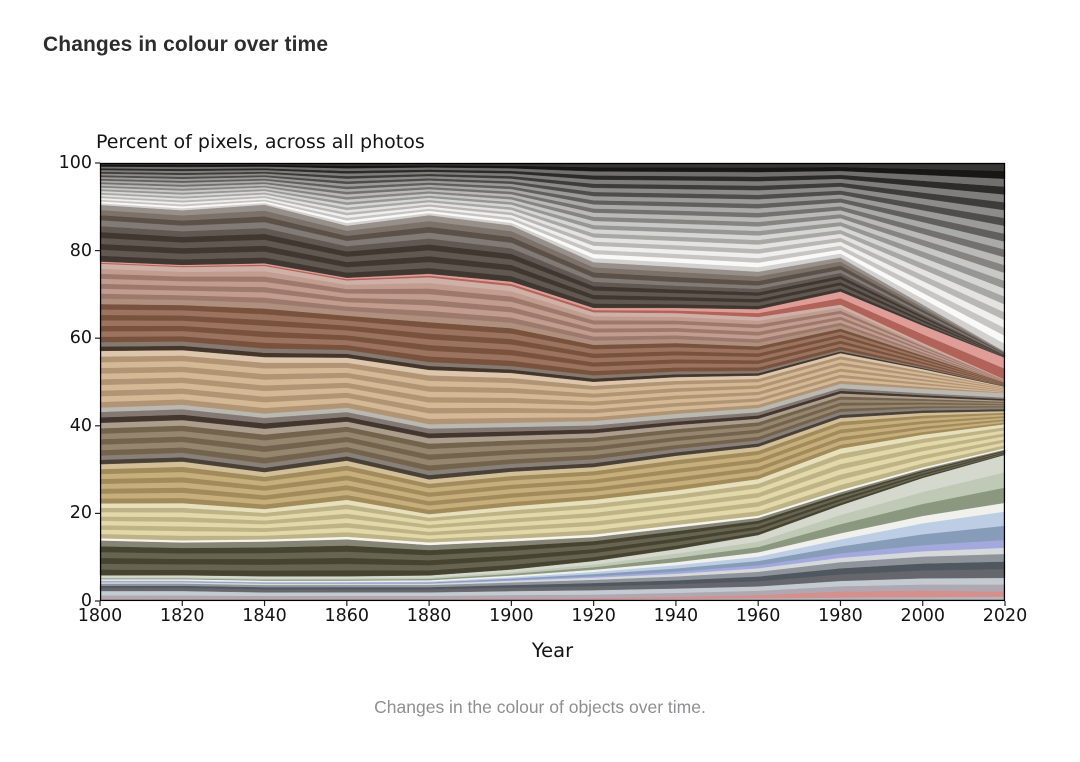  What do you see at coordinates (922, 616) in the screenshot?
I see `x-tick-label: 2000` at bounding box center [922, 616].